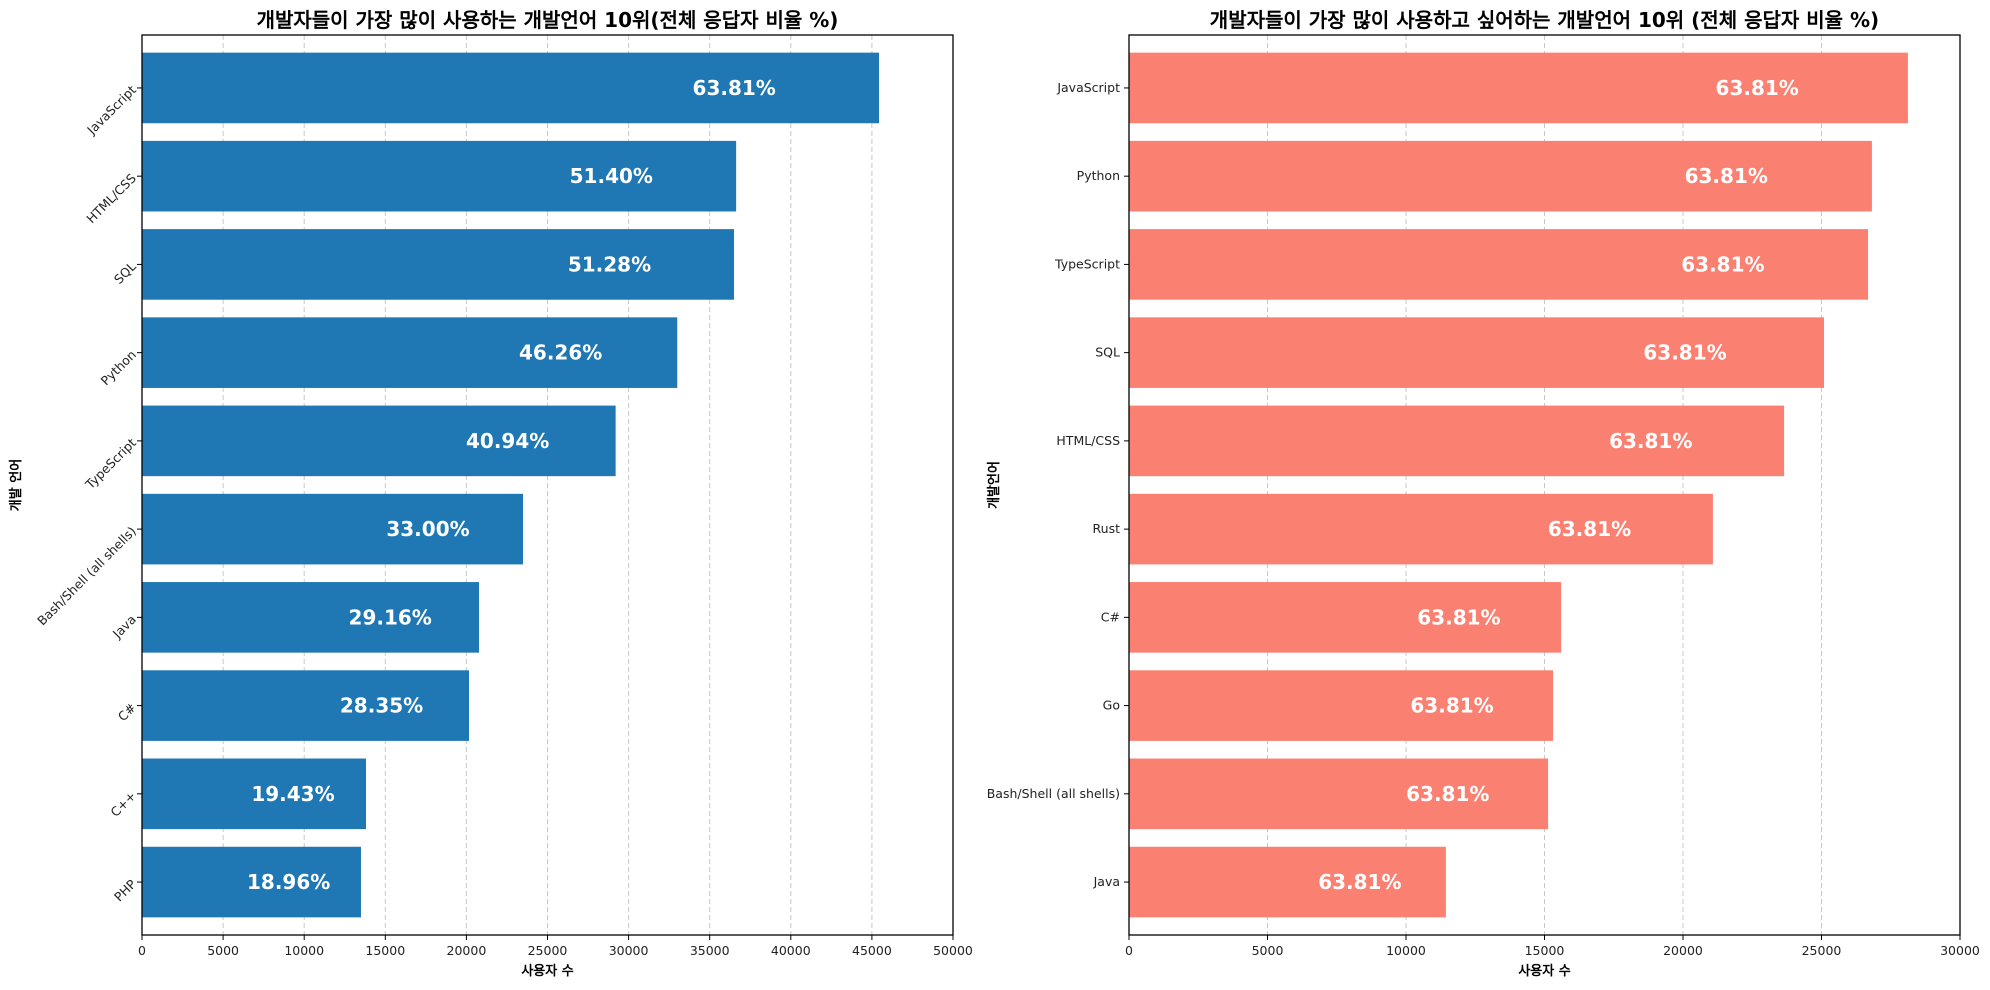  I want to click on x-axis-ticks: 0 5000 10000 15000 20000 25000 30000, so click(1552, 946).